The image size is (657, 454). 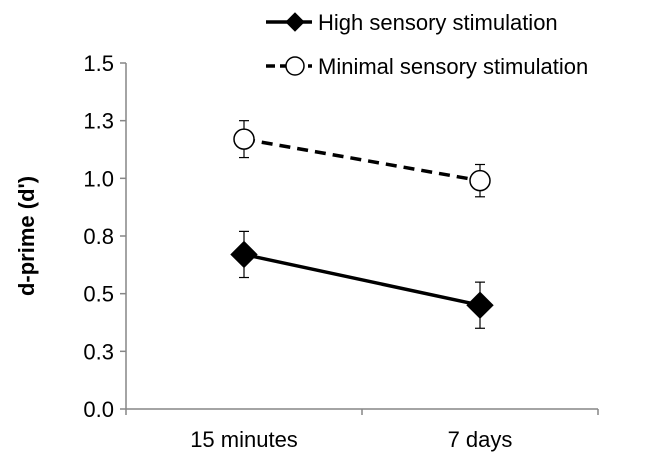 I want to click on y-tick-label: 0.5, so click(x=98, y=294).